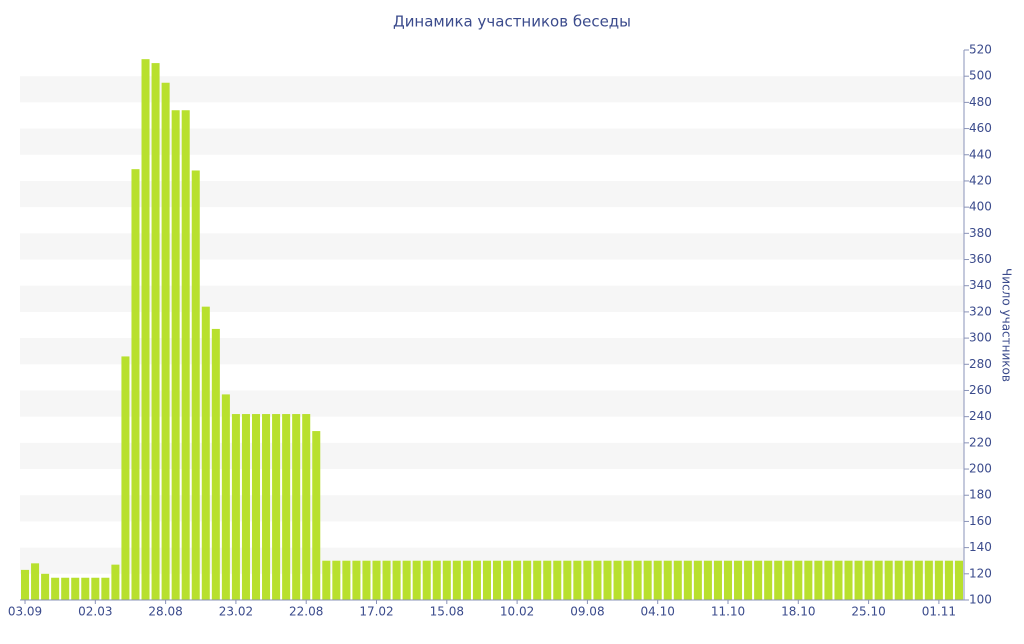  I want to click on y-tick-label: 400, so click(980, 207).